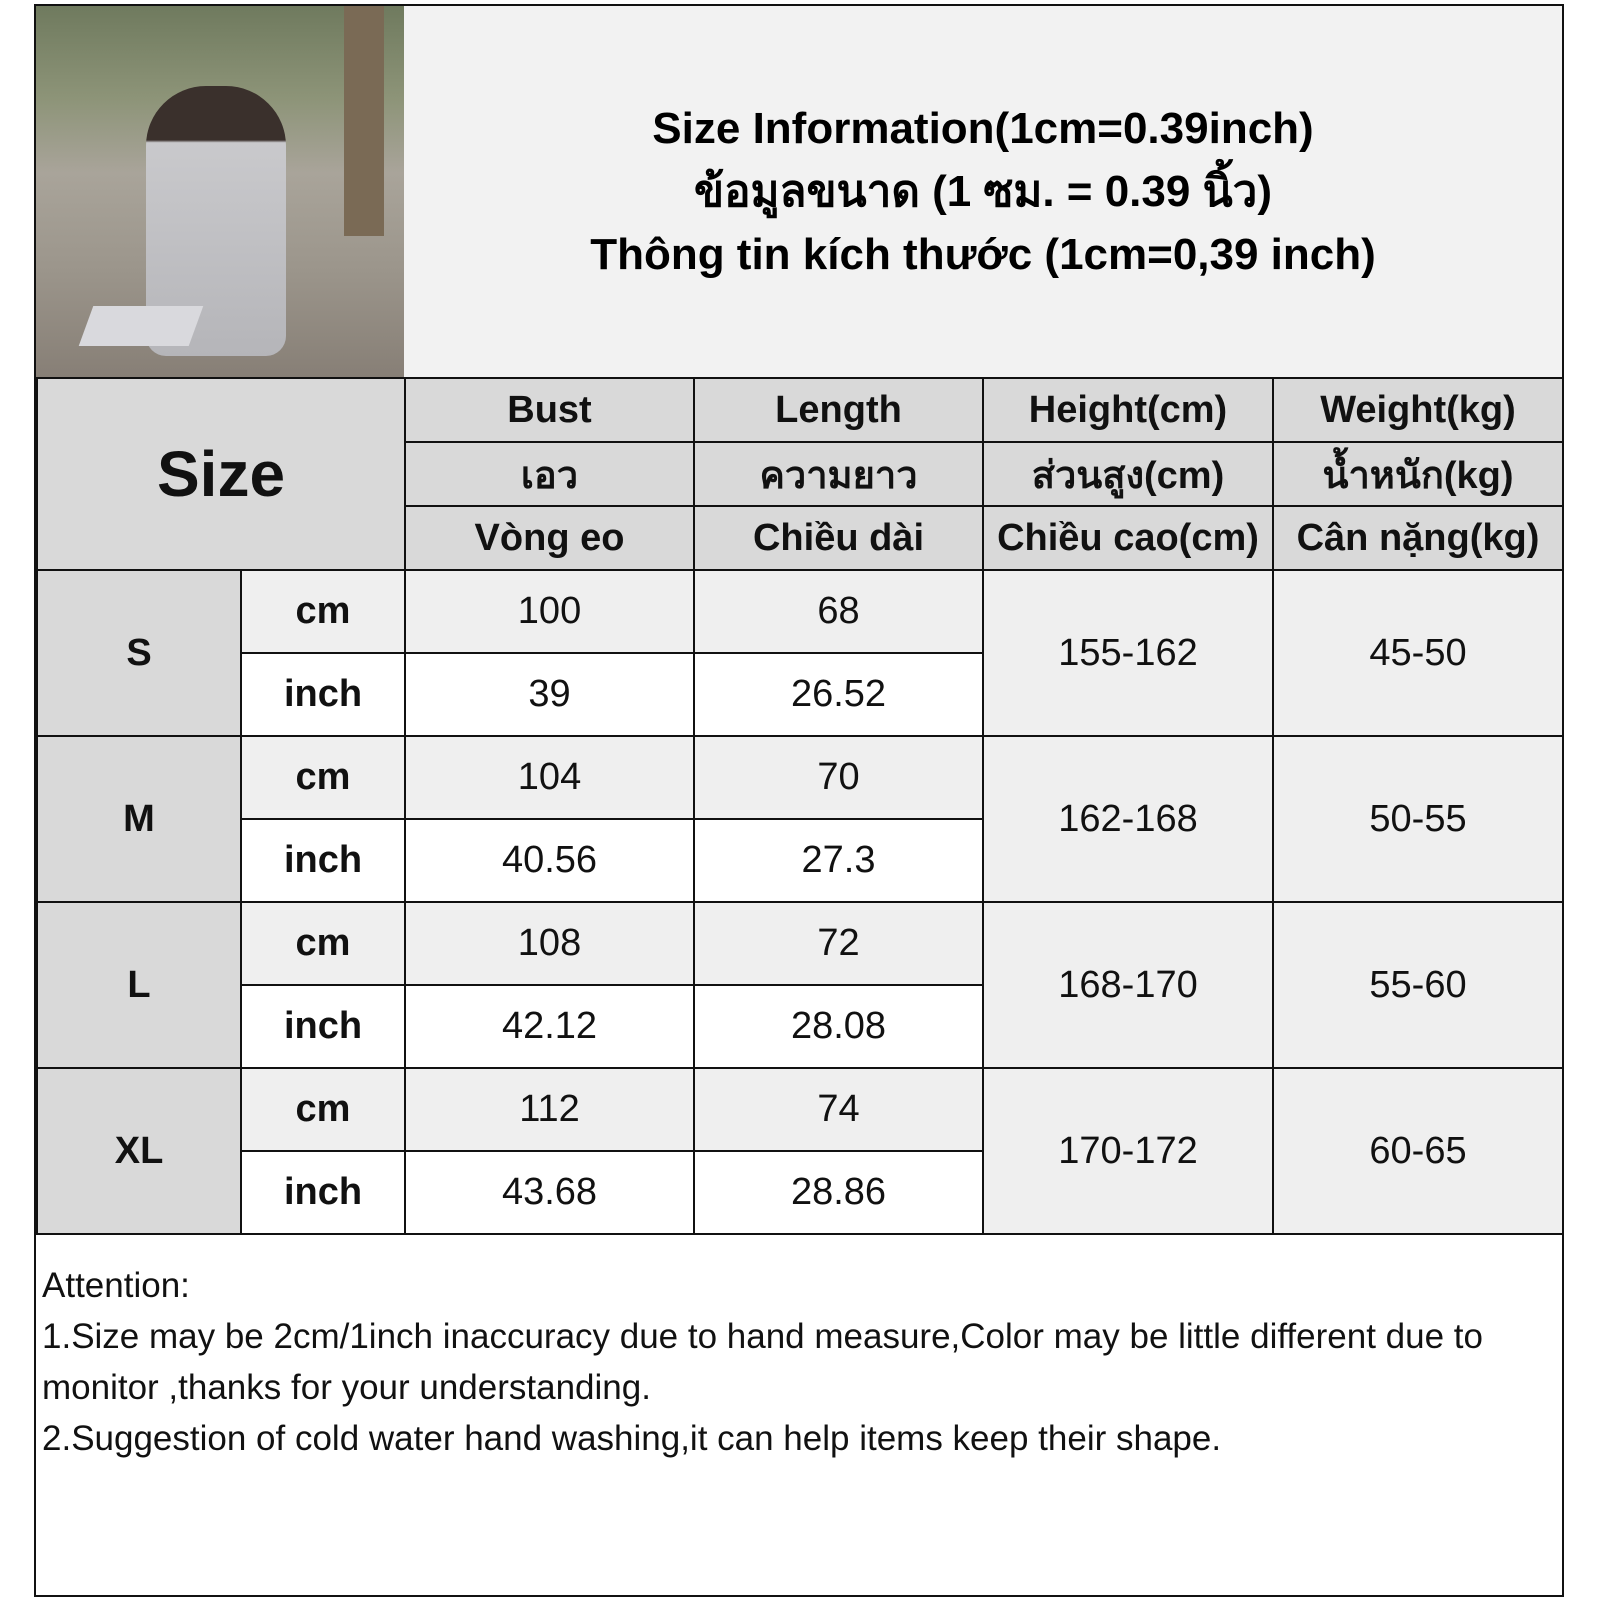 This screenshot has height=1600, width=1600. What do you see at coordinates (1128, 410) in the screenshot?
I see `col-header-height: Height(cm)` at bounding box center [1128, 410].